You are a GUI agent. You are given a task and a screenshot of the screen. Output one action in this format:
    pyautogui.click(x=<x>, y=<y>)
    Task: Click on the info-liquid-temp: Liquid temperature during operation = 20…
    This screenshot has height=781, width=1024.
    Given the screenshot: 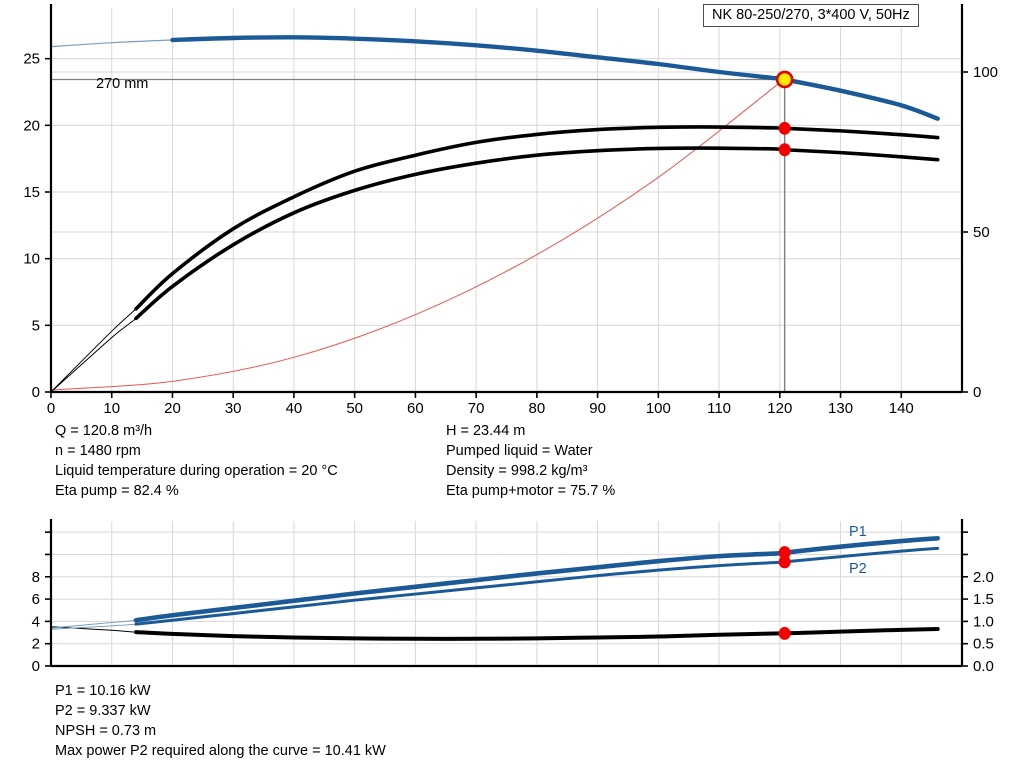 What is the action you would take?
    pyautogui.click(x=196, y=471)
    